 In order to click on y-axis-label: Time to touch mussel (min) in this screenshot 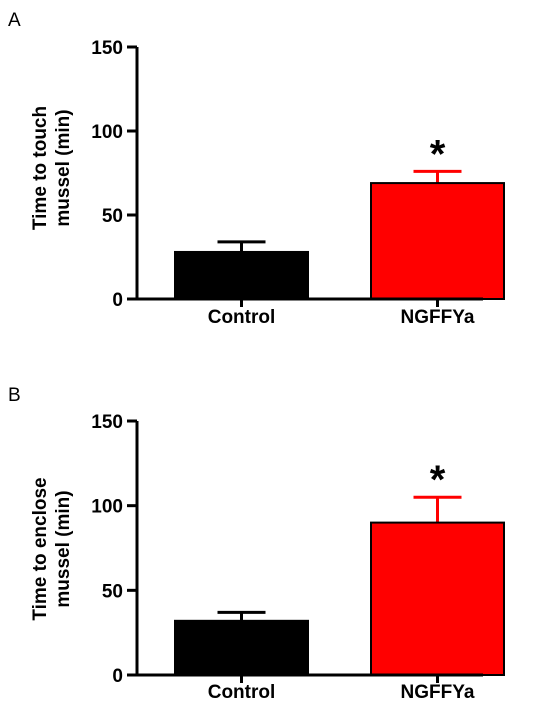, I will do `click(52, 168)`.